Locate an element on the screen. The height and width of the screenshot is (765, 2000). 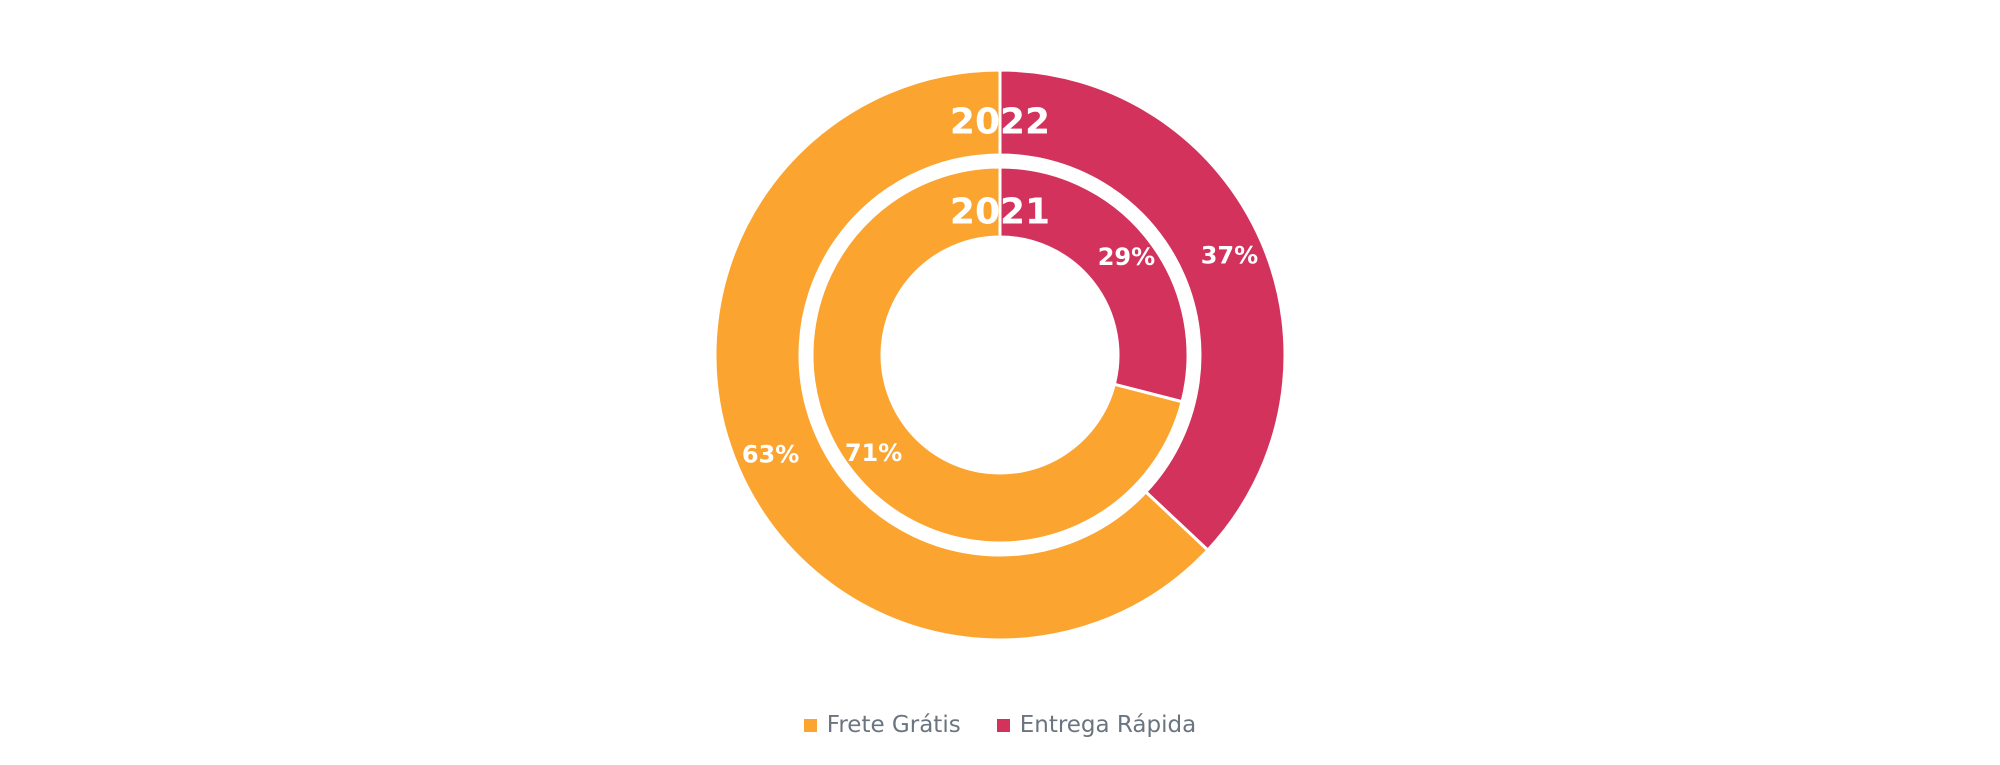
legend-swatch-entrega-rapida is located at coordinates (1003, 725).